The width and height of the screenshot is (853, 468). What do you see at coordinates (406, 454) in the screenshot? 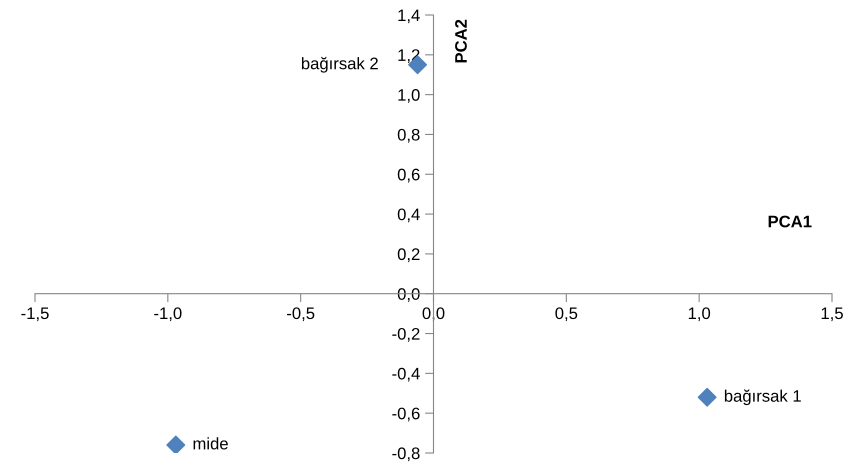
I see `y-tick-label: -0,8` at bounding box center [406, 454].